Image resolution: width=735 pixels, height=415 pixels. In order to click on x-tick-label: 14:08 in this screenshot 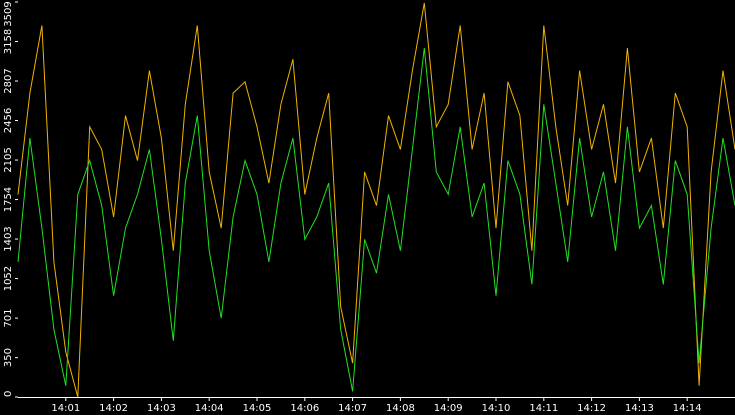, I will do `click(400, 408)`.